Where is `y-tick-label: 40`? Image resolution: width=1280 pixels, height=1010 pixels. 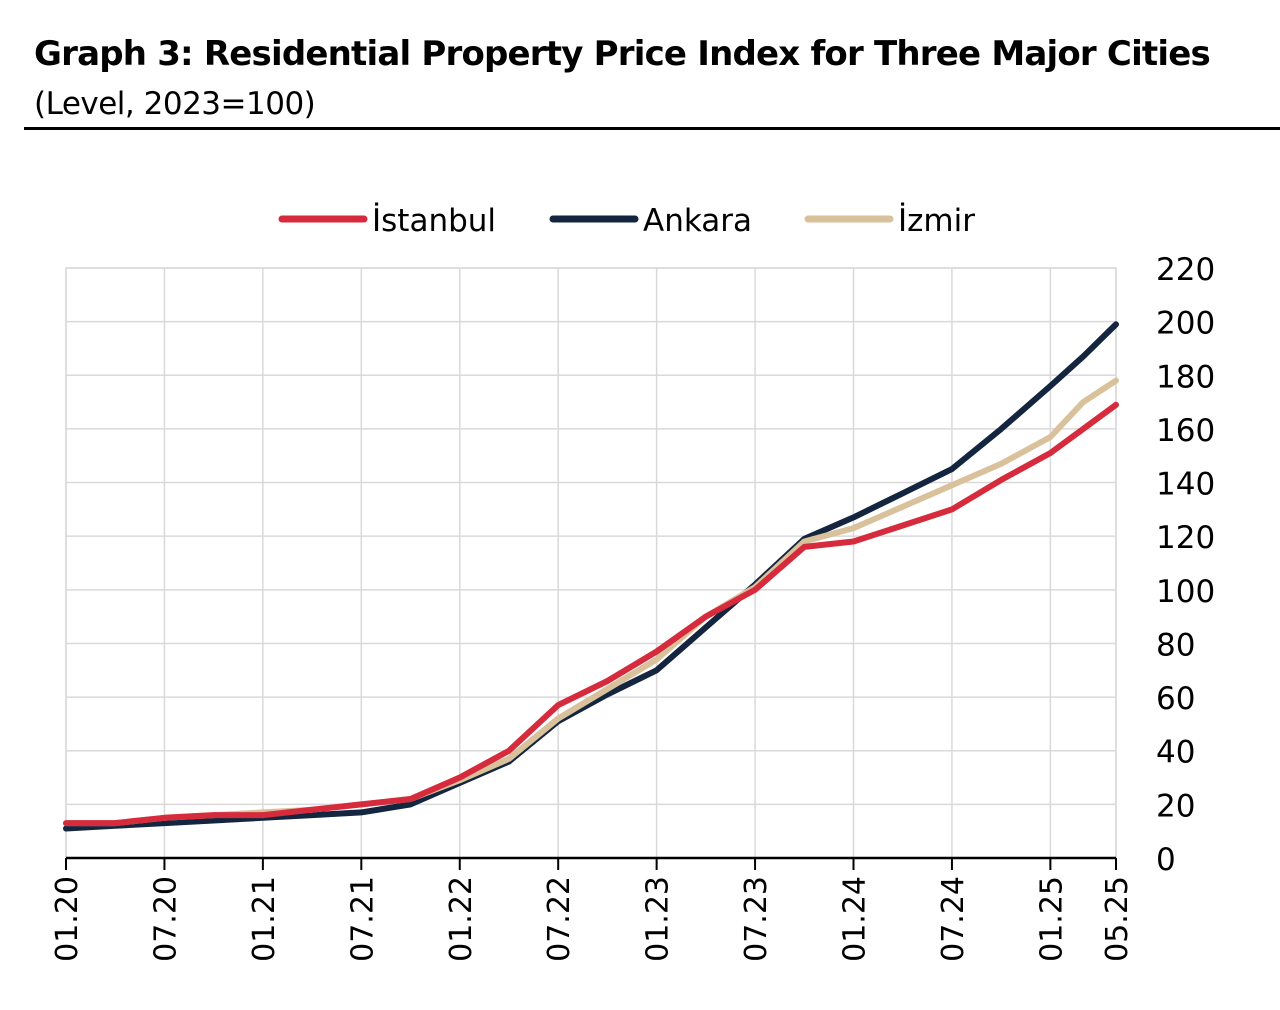
y-tick-label: 40 is located at coordinates (1175, 753).